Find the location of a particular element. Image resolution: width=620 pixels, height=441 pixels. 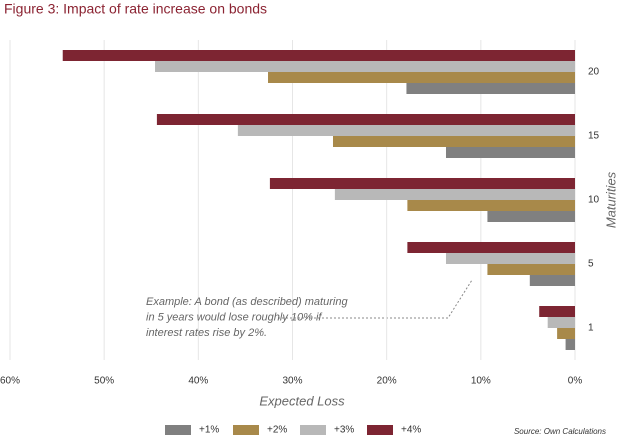

y-tick-label: 5 is located at coordinates (591, 264).